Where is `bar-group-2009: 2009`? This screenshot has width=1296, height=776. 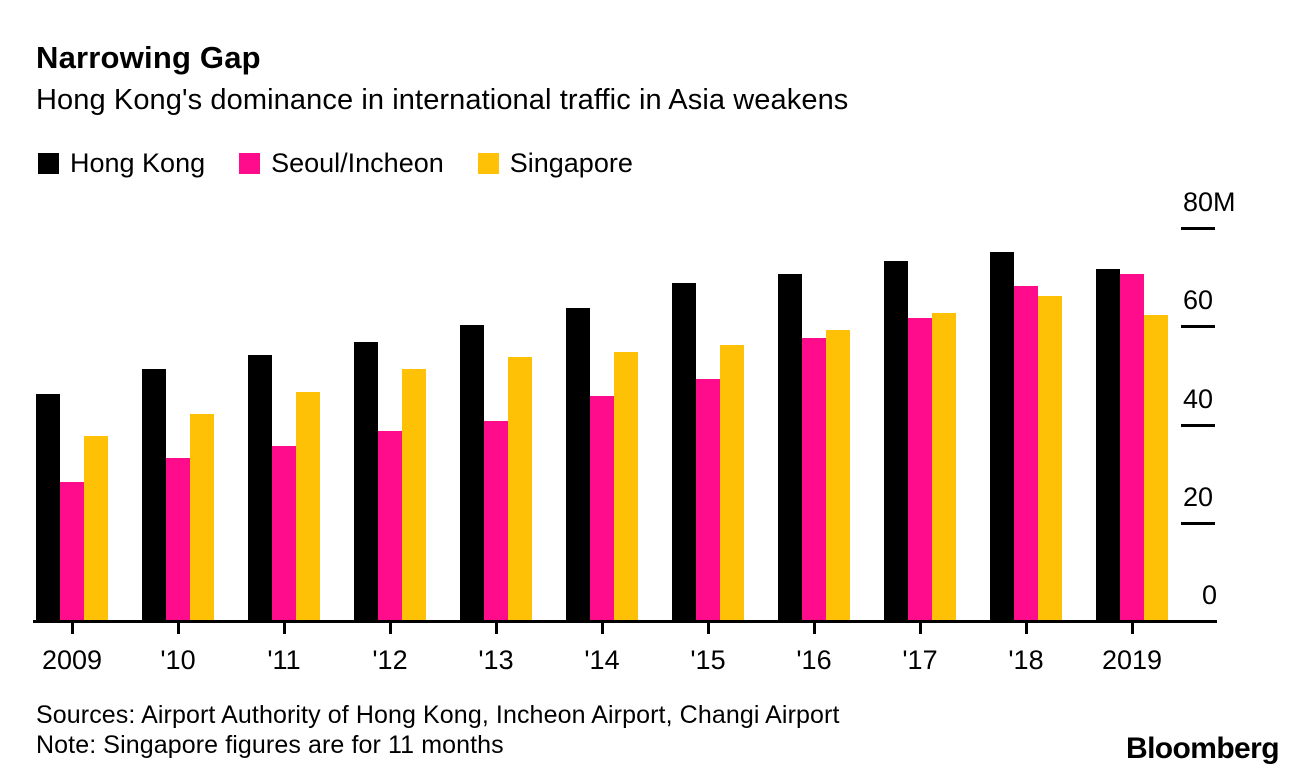
bar-group-2009: 2009 is located at coordinates (72, 337).